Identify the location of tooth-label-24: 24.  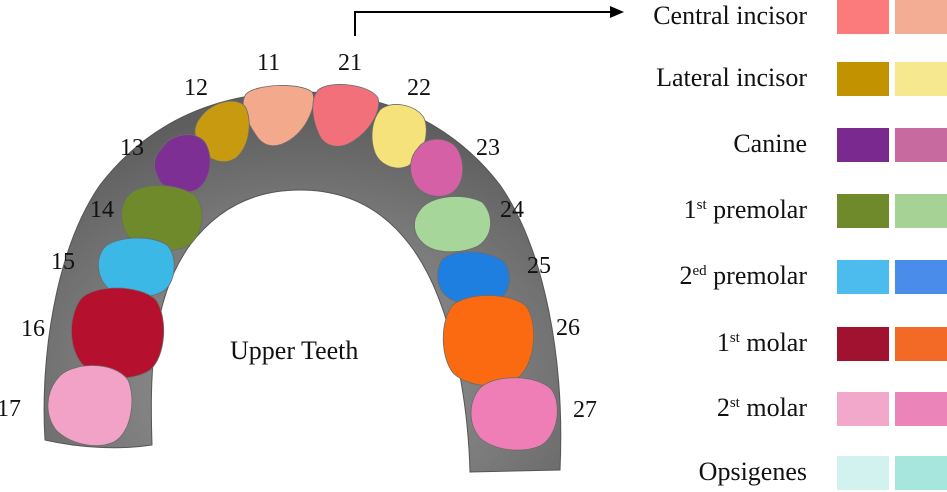
(512, 210).